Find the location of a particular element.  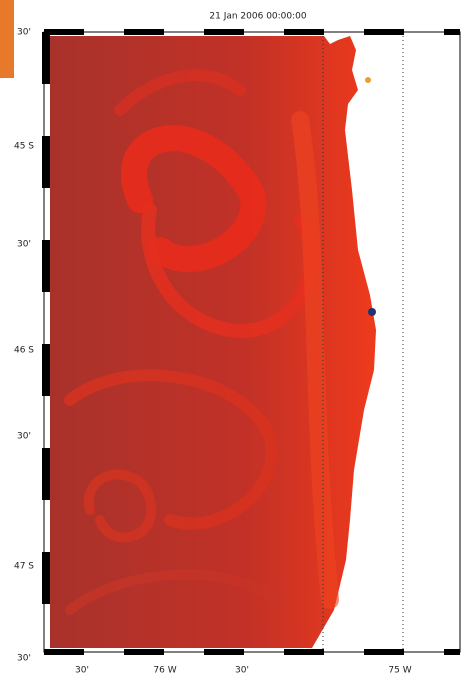

lat-label: 47 S is located at coordinates (24, 567).